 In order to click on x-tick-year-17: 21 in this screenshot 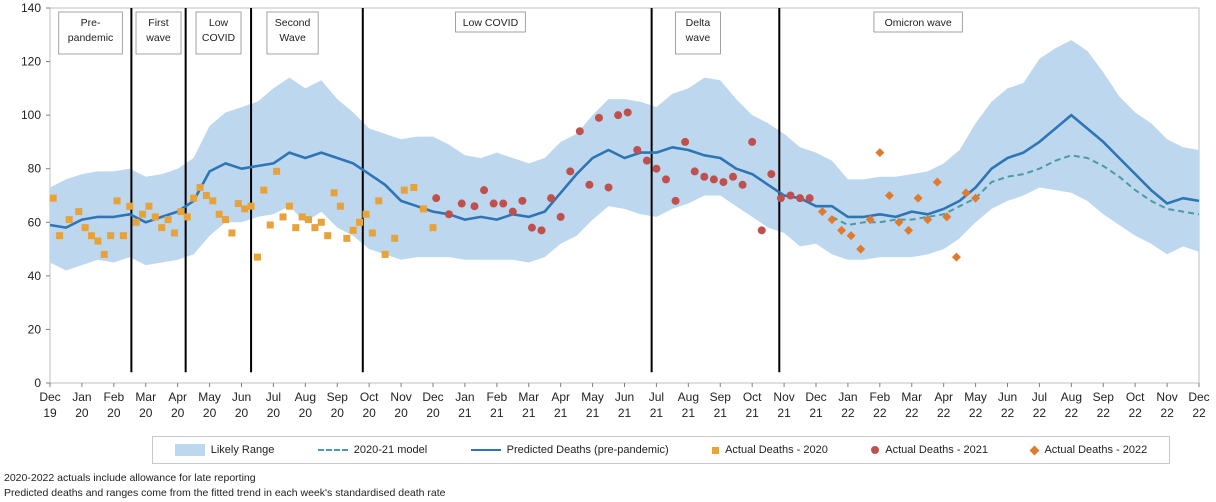, I will do `click(593, 413)`.